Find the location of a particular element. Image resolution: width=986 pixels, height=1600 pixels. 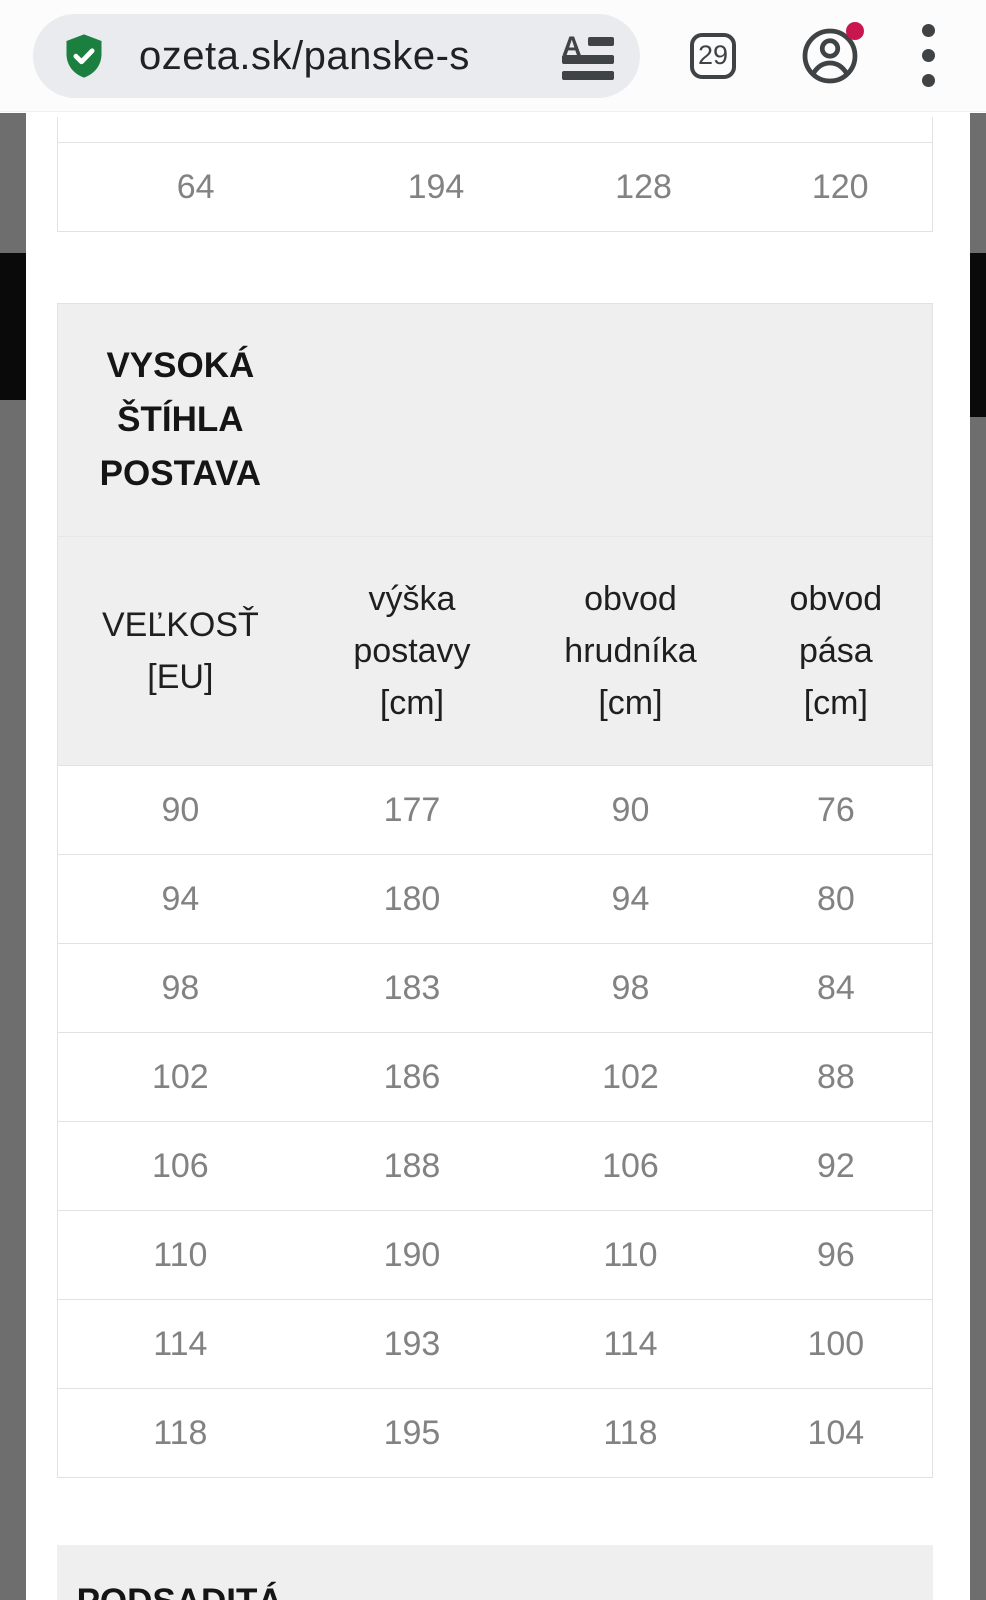

url-text-container: ozeta.sk/panske-s is located at coordinates (345, 55).